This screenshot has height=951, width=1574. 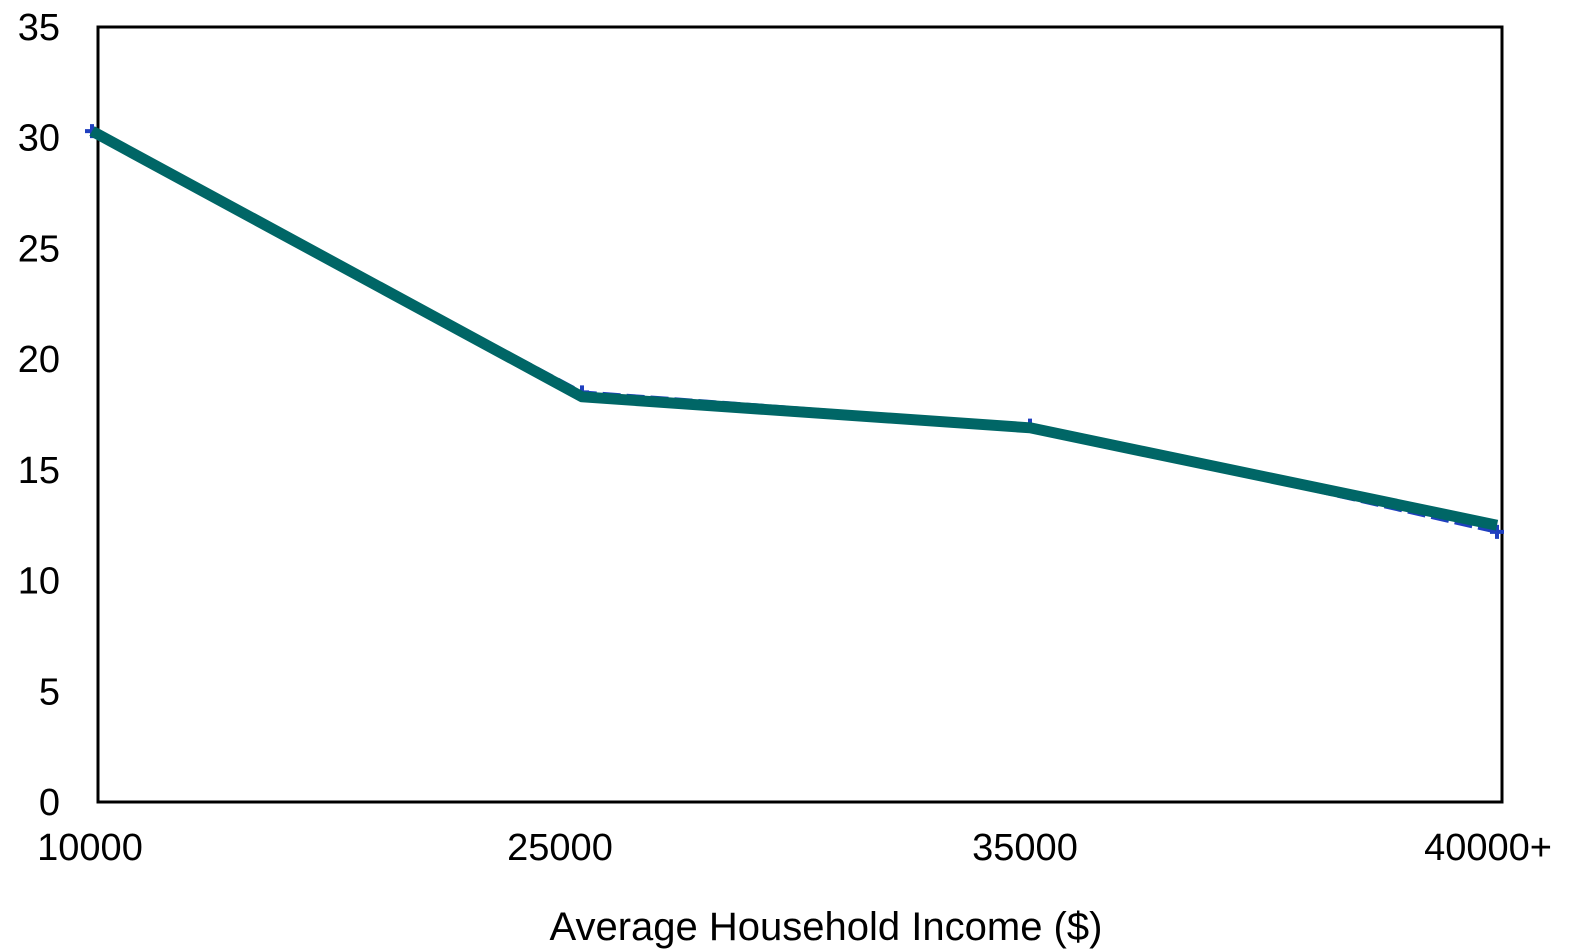 What do you see at coordinates (1025, 848) in the screenshot?
I see `x-tick-label: 35000` at bounding box center [1025, 848].